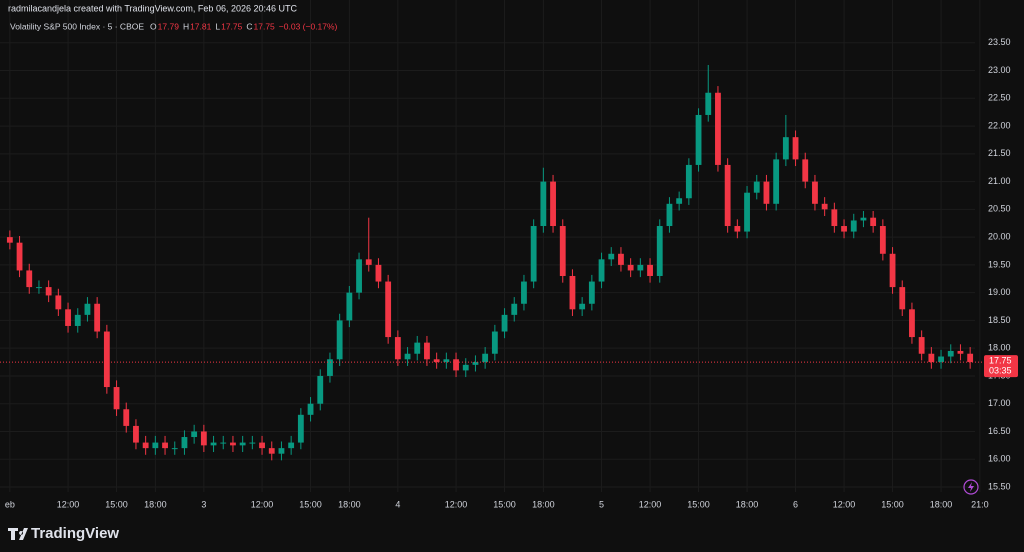 This screenshot has height=552, width=1024. I want to click on y-tick-label: 22.50, so click(999, 98).